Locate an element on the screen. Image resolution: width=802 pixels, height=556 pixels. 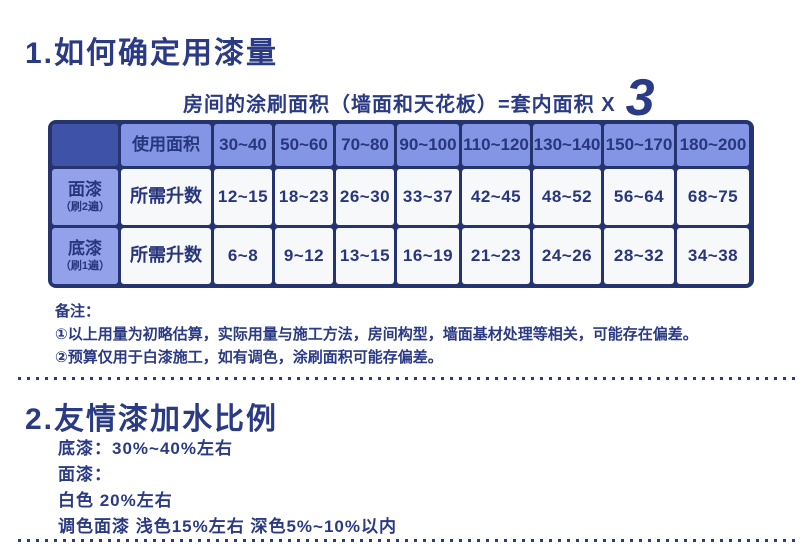
topcoat-value: 42~45 is located at coordinates (496, 197).